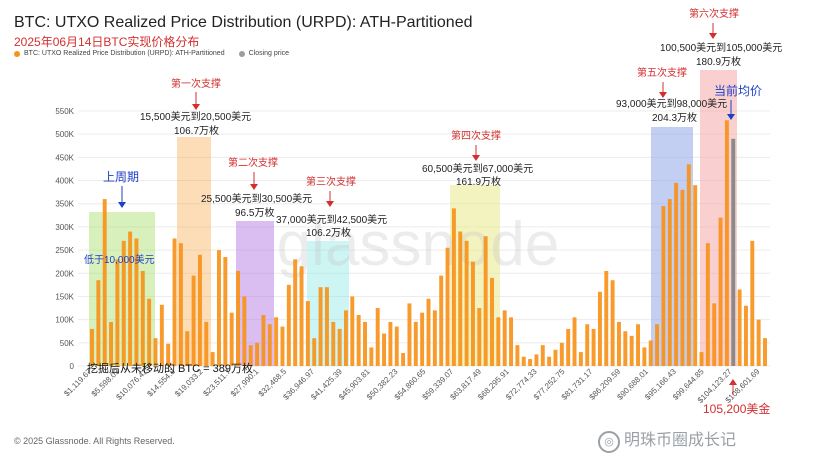 This screenshot has height=463, width=829. What do you see at coordinates (733, 252) in the screenshot?
I see `closing-price-bar` at bounding box center [733, 252].